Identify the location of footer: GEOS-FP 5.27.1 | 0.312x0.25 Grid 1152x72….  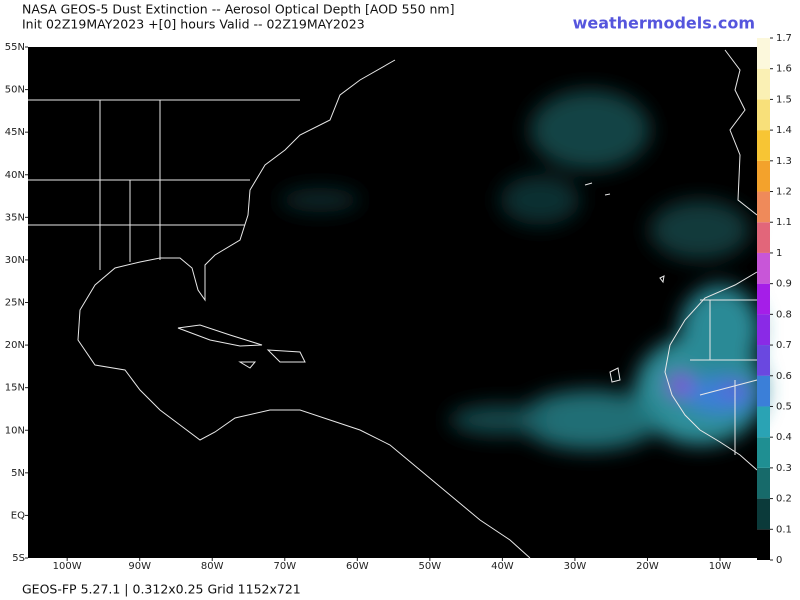
(161, 589).